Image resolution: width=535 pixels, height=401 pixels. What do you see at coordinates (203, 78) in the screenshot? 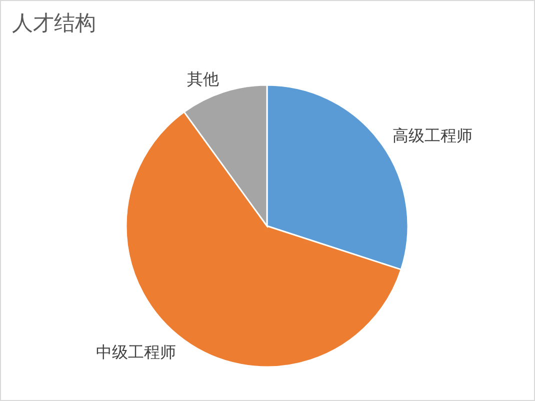
I see `slice-label: 其他` at bounding box center [203, 78].